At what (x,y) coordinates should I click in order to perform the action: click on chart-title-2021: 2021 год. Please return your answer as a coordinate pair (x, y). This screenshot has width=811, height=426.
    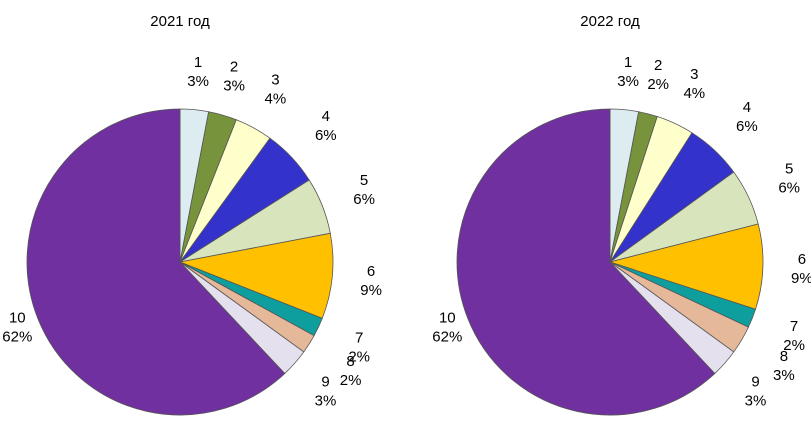
    Looking at the image, I should click on (180, 21).